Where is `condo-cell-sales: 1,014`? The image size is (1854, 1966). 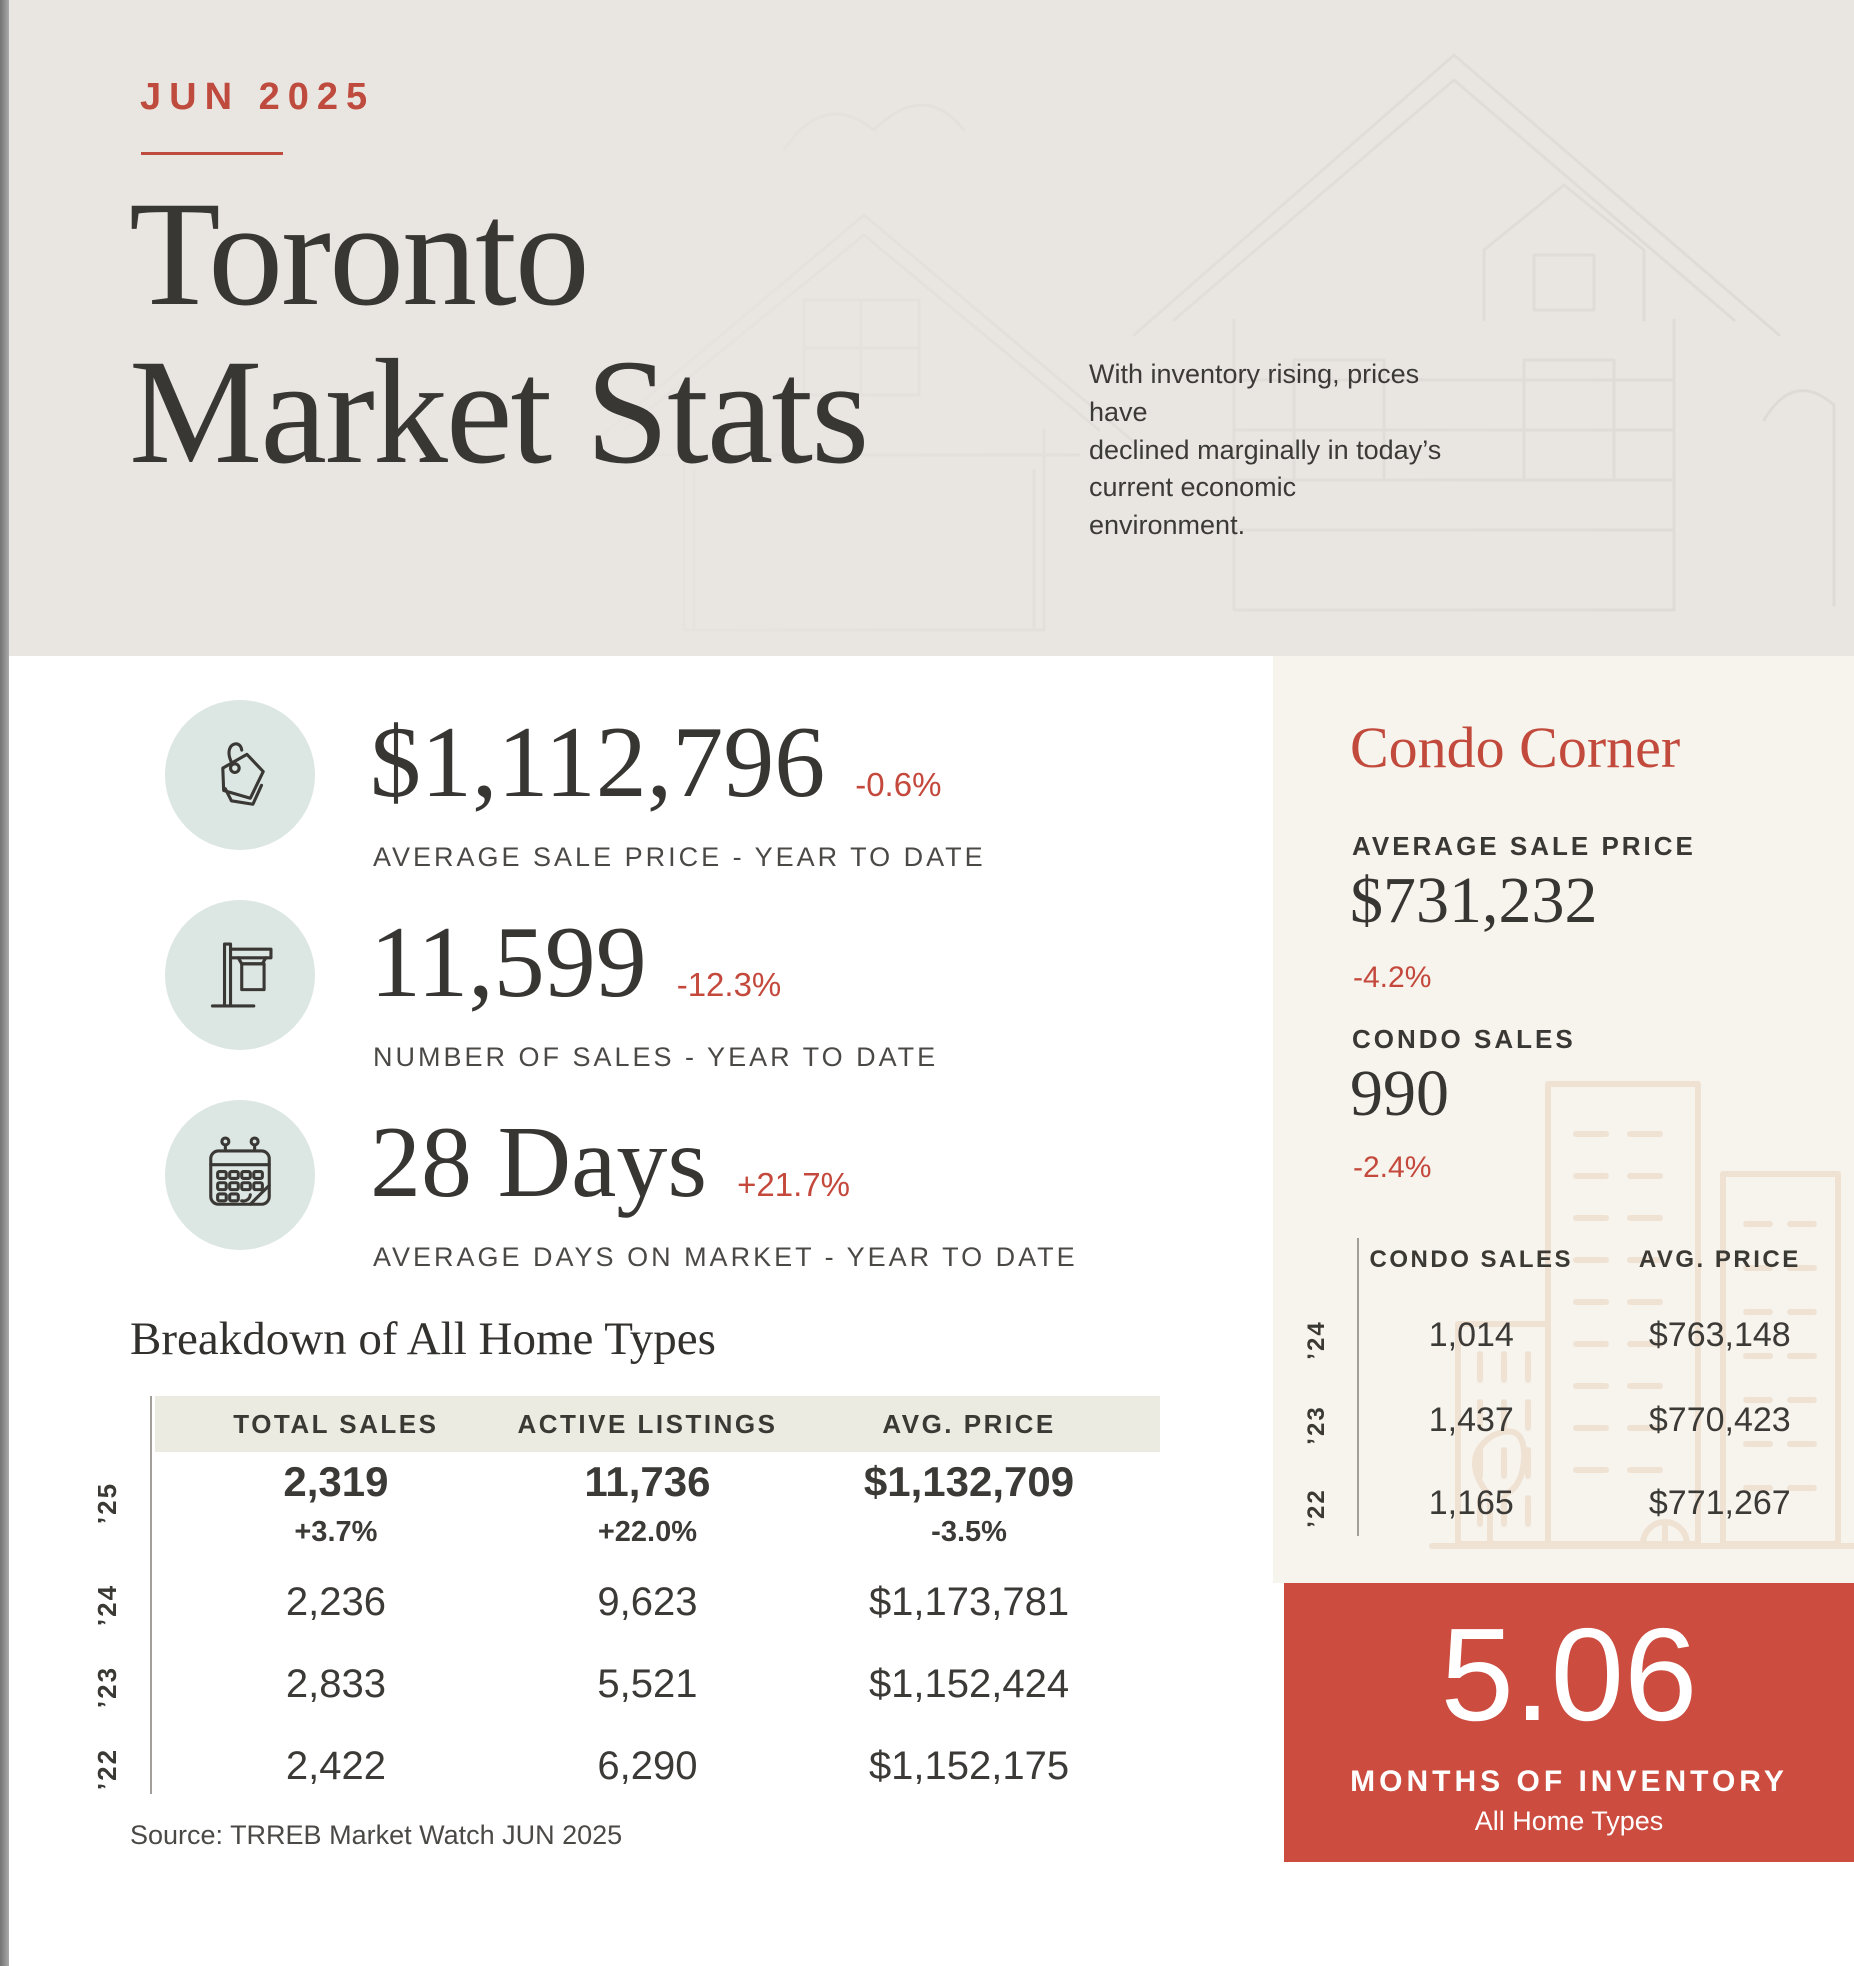 condo-cell-sales: 1,014 is located at coordinates (1471, 1335).